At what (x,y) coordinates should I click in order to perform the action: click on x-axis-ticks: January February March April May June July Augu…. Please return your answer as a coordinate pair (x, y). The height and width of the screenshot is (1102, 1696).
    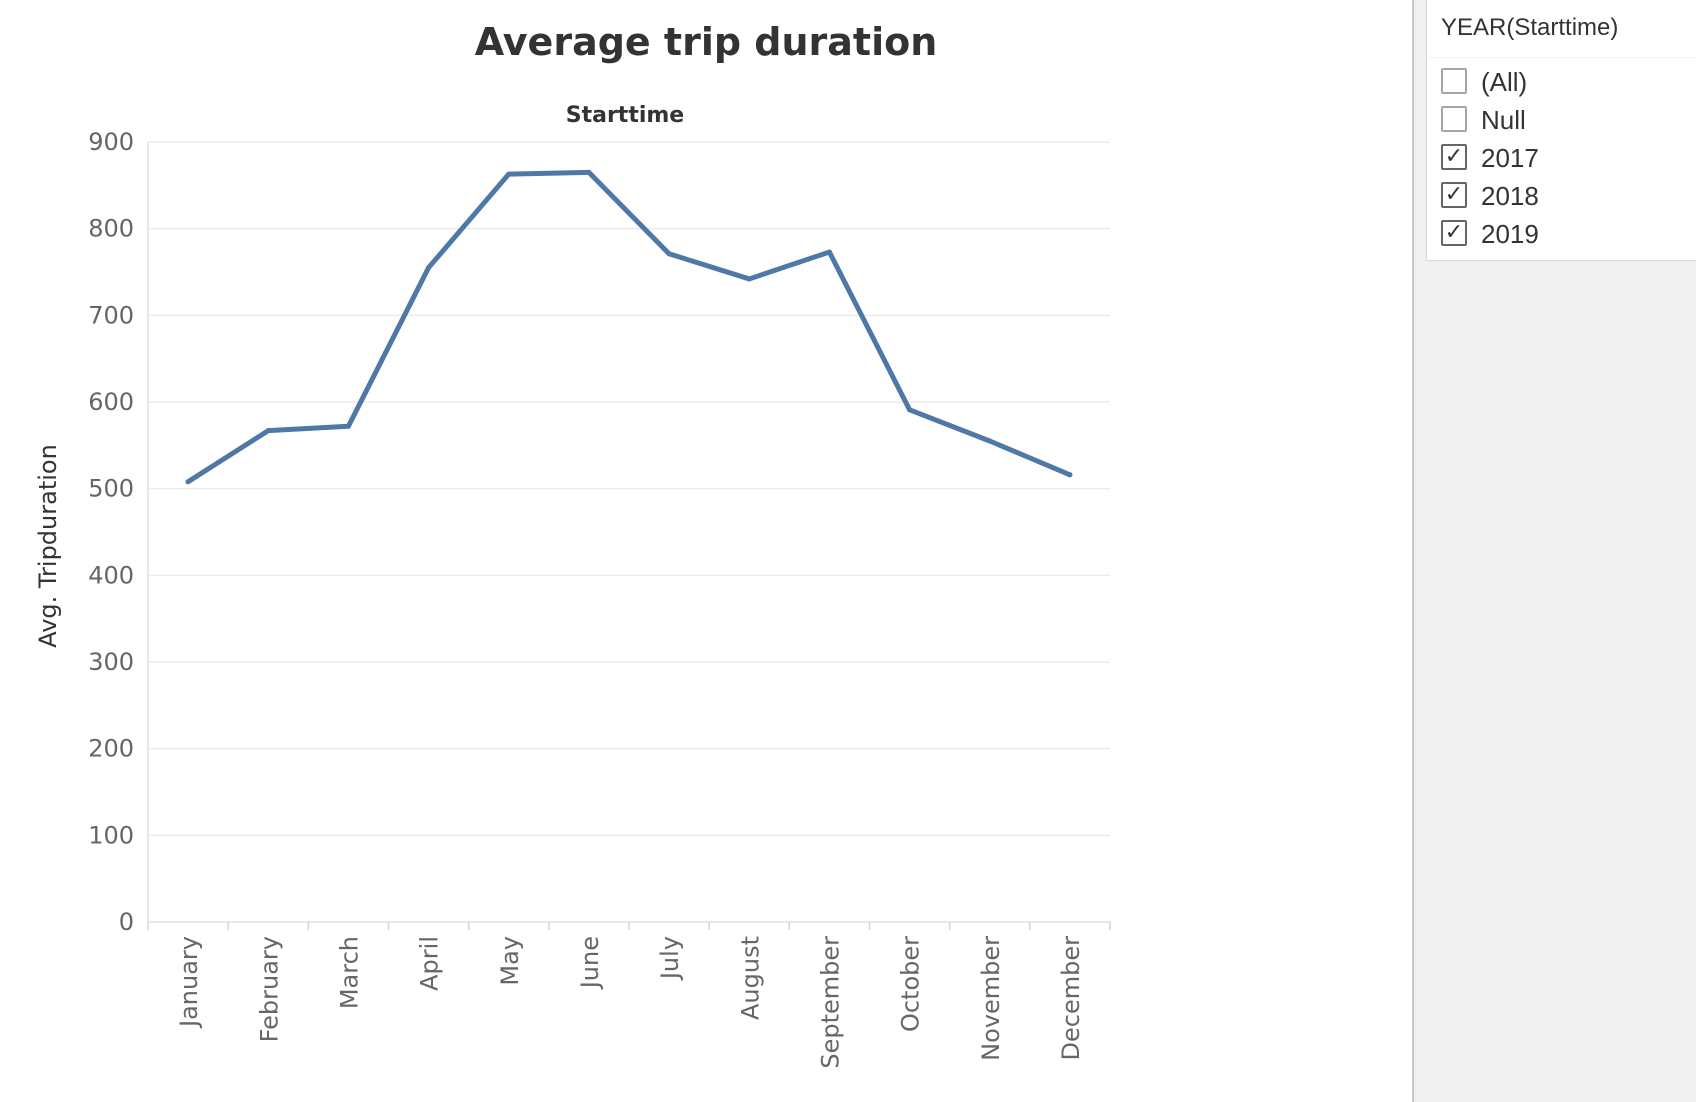
    Looking at the image, I should click on (630, 1002).